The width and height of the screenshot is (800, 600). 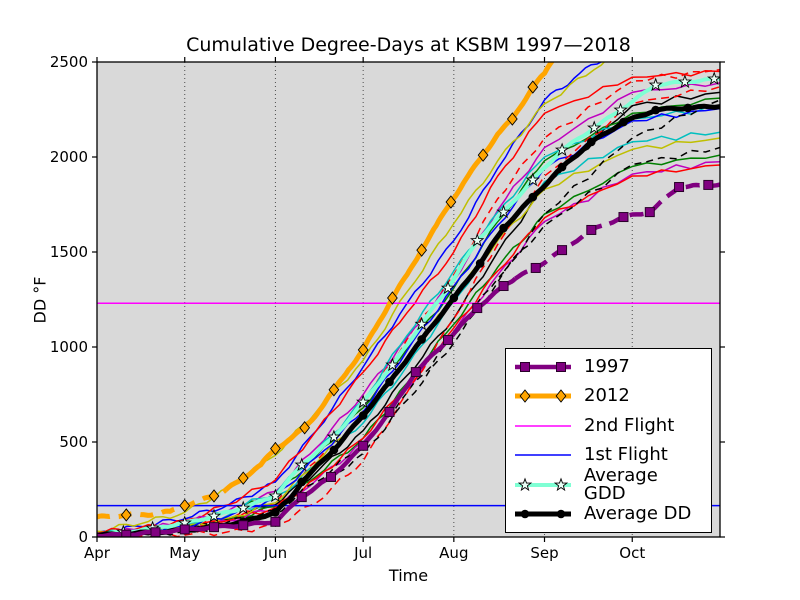 What do you see at coordinates (632, 553) in the screenshot?
I see `x-tick-label-oct: Oct` at bounding box center [632, 553].